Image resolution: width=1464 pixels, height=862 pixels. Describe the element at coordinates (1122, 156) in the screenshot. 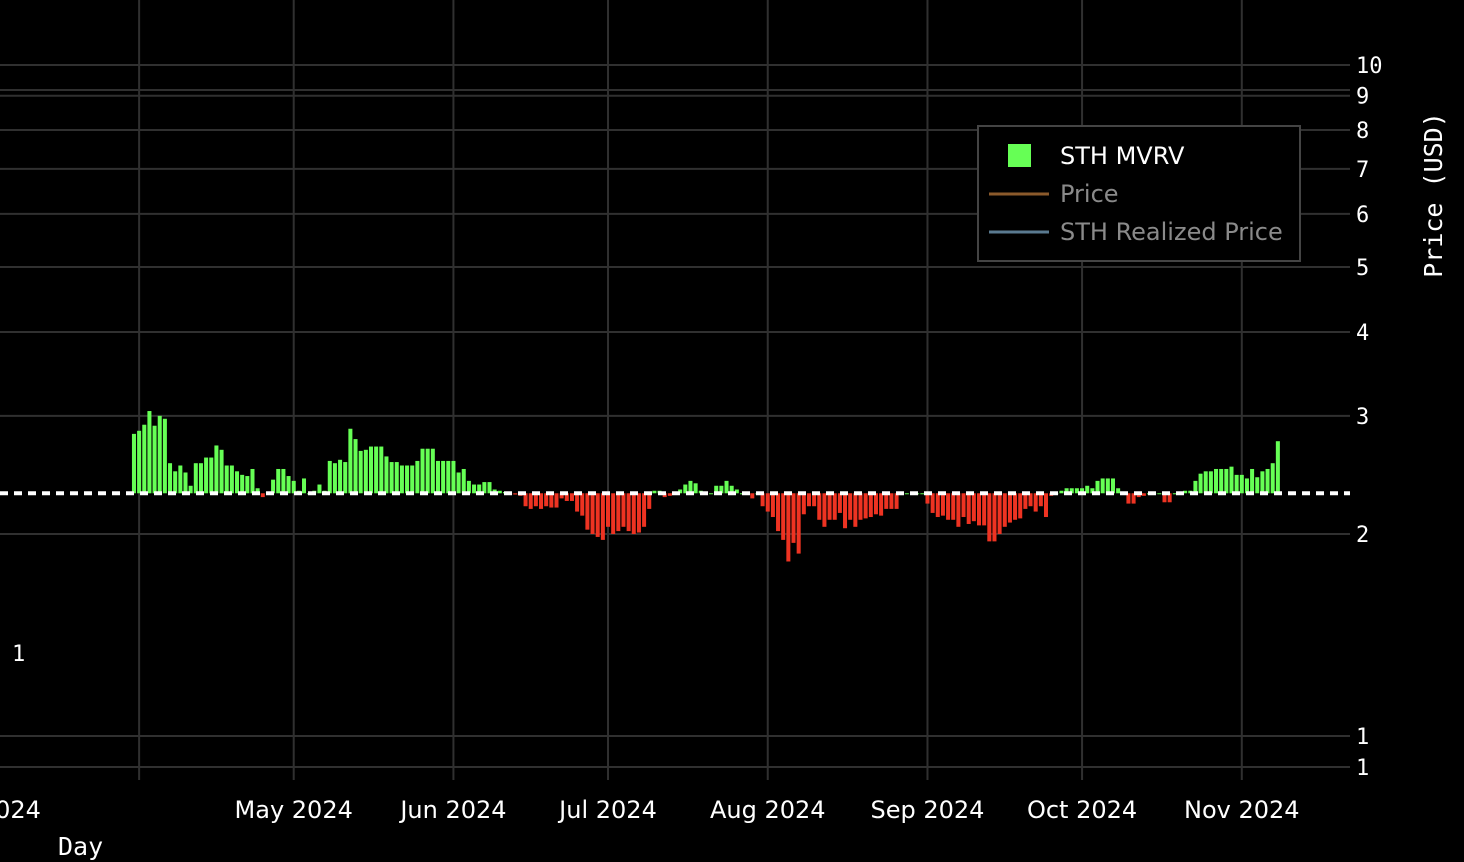

I see `legend-item-sth-mvrv: STH MVRV` at that location.